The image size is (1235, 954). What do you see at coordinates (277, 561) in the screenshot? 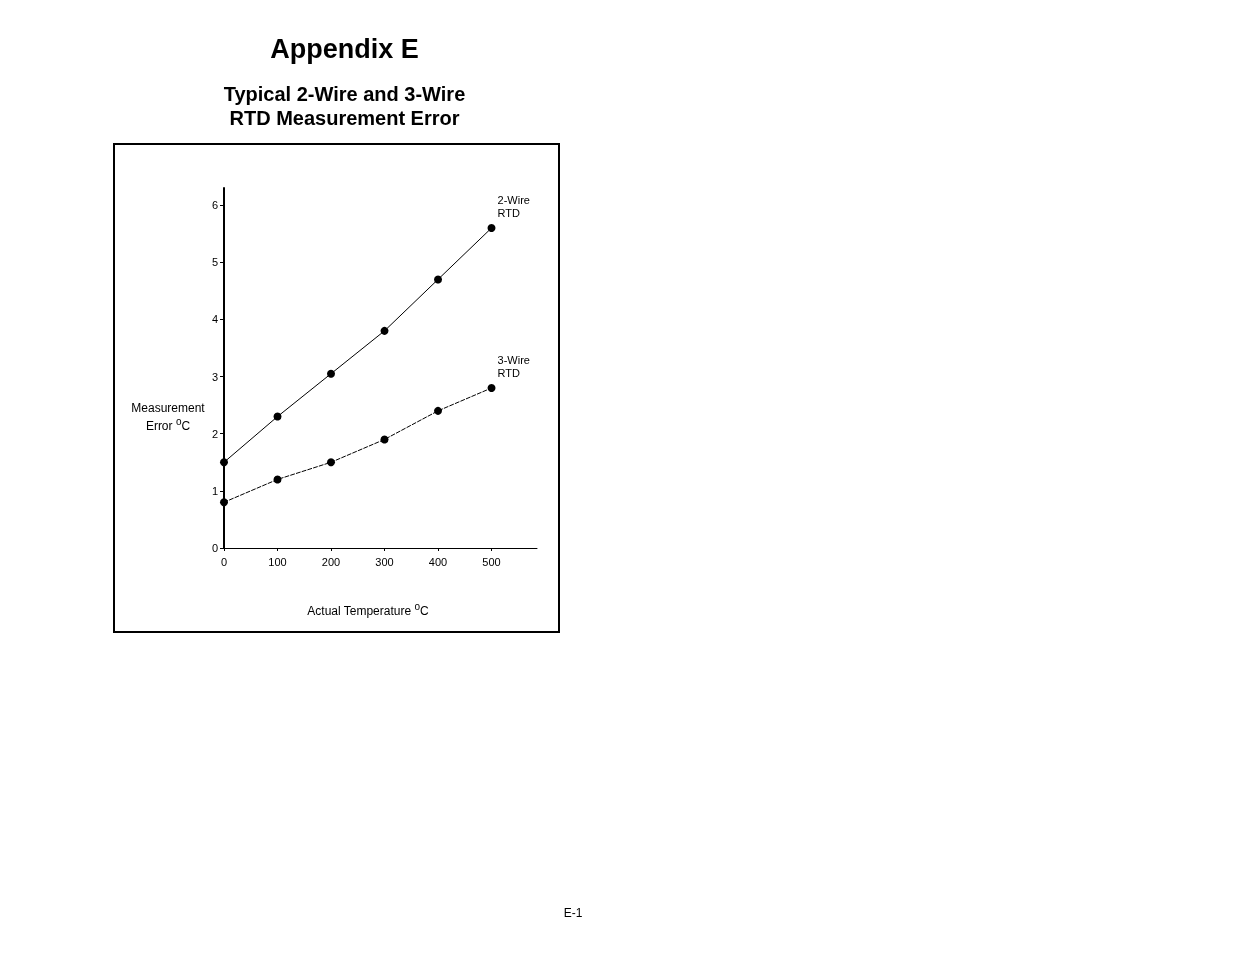
I see `x-tick-label: 100` at bounding box center [277, 561].